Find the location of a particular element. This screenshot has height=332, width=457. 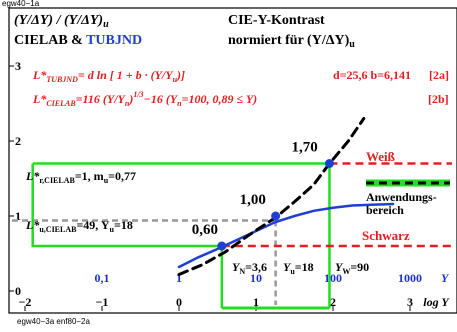

x-tick-label: 1 is located at coordinates (256, 302).